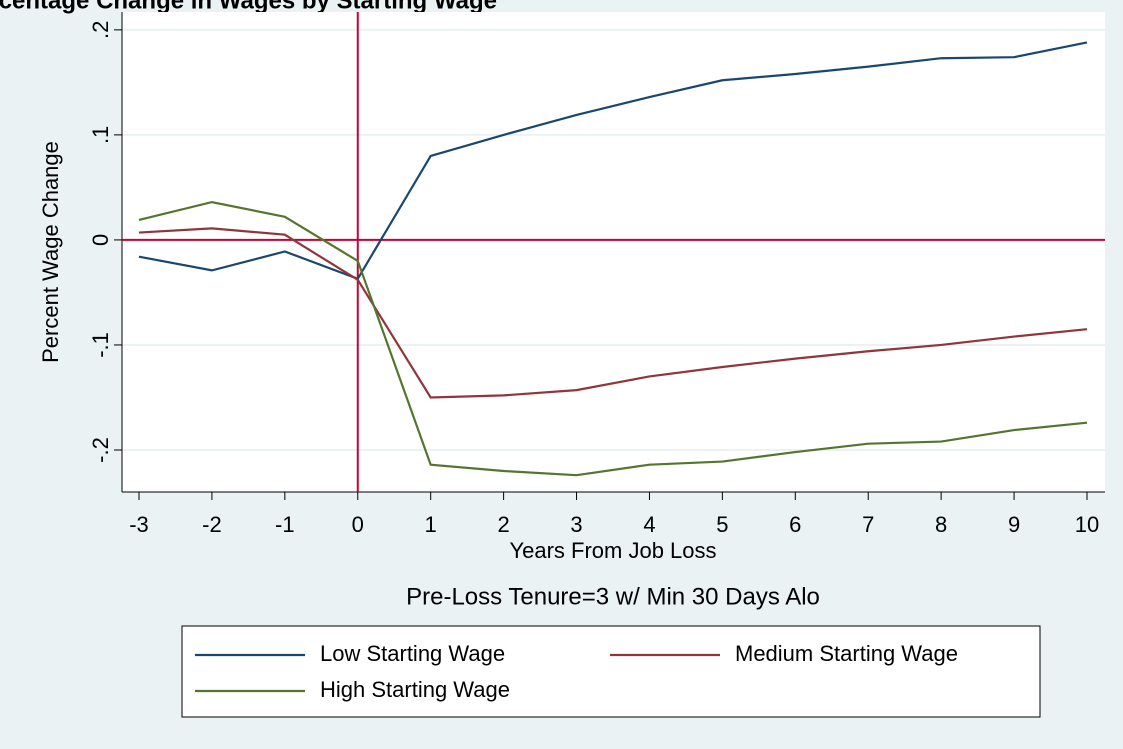 The width and height of the screenshot is (1123, 749). What do you see at coordinates (941, 524) in the screenshot?
I see `x-tick-label: 8` at bounding box center [941, 524].